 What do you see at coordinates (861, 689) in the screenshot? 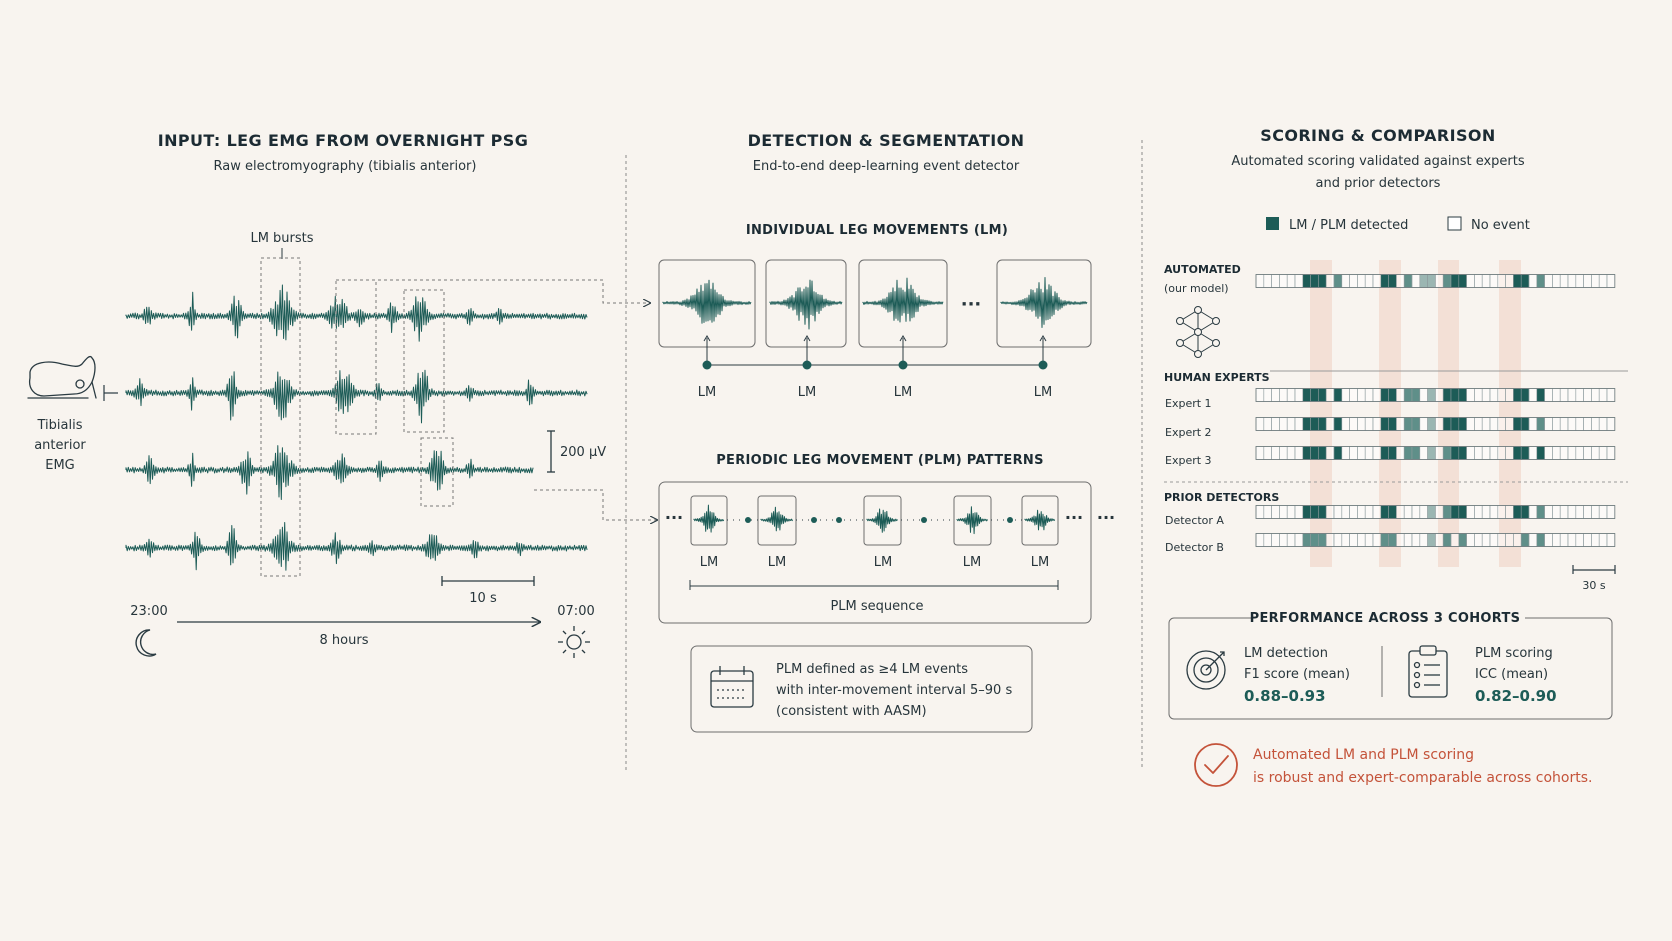
I see `definition-box` at bounding box center [861, 689].